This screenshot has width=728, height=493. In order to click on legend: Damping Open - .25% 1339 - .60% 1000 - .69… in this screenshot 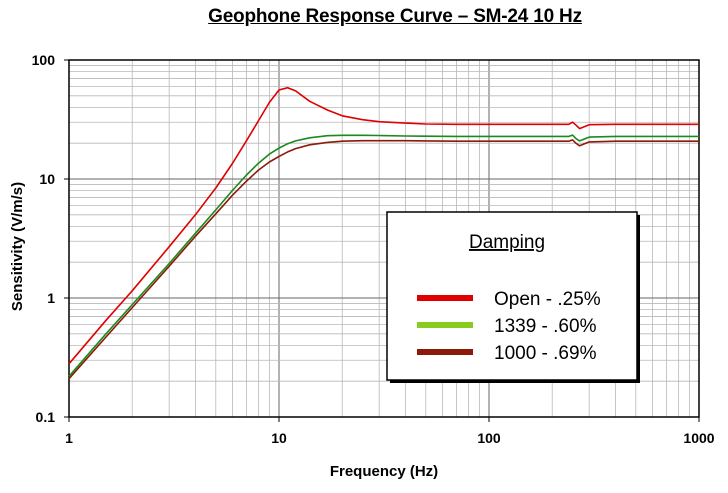, I will do `click(513, 297)`.